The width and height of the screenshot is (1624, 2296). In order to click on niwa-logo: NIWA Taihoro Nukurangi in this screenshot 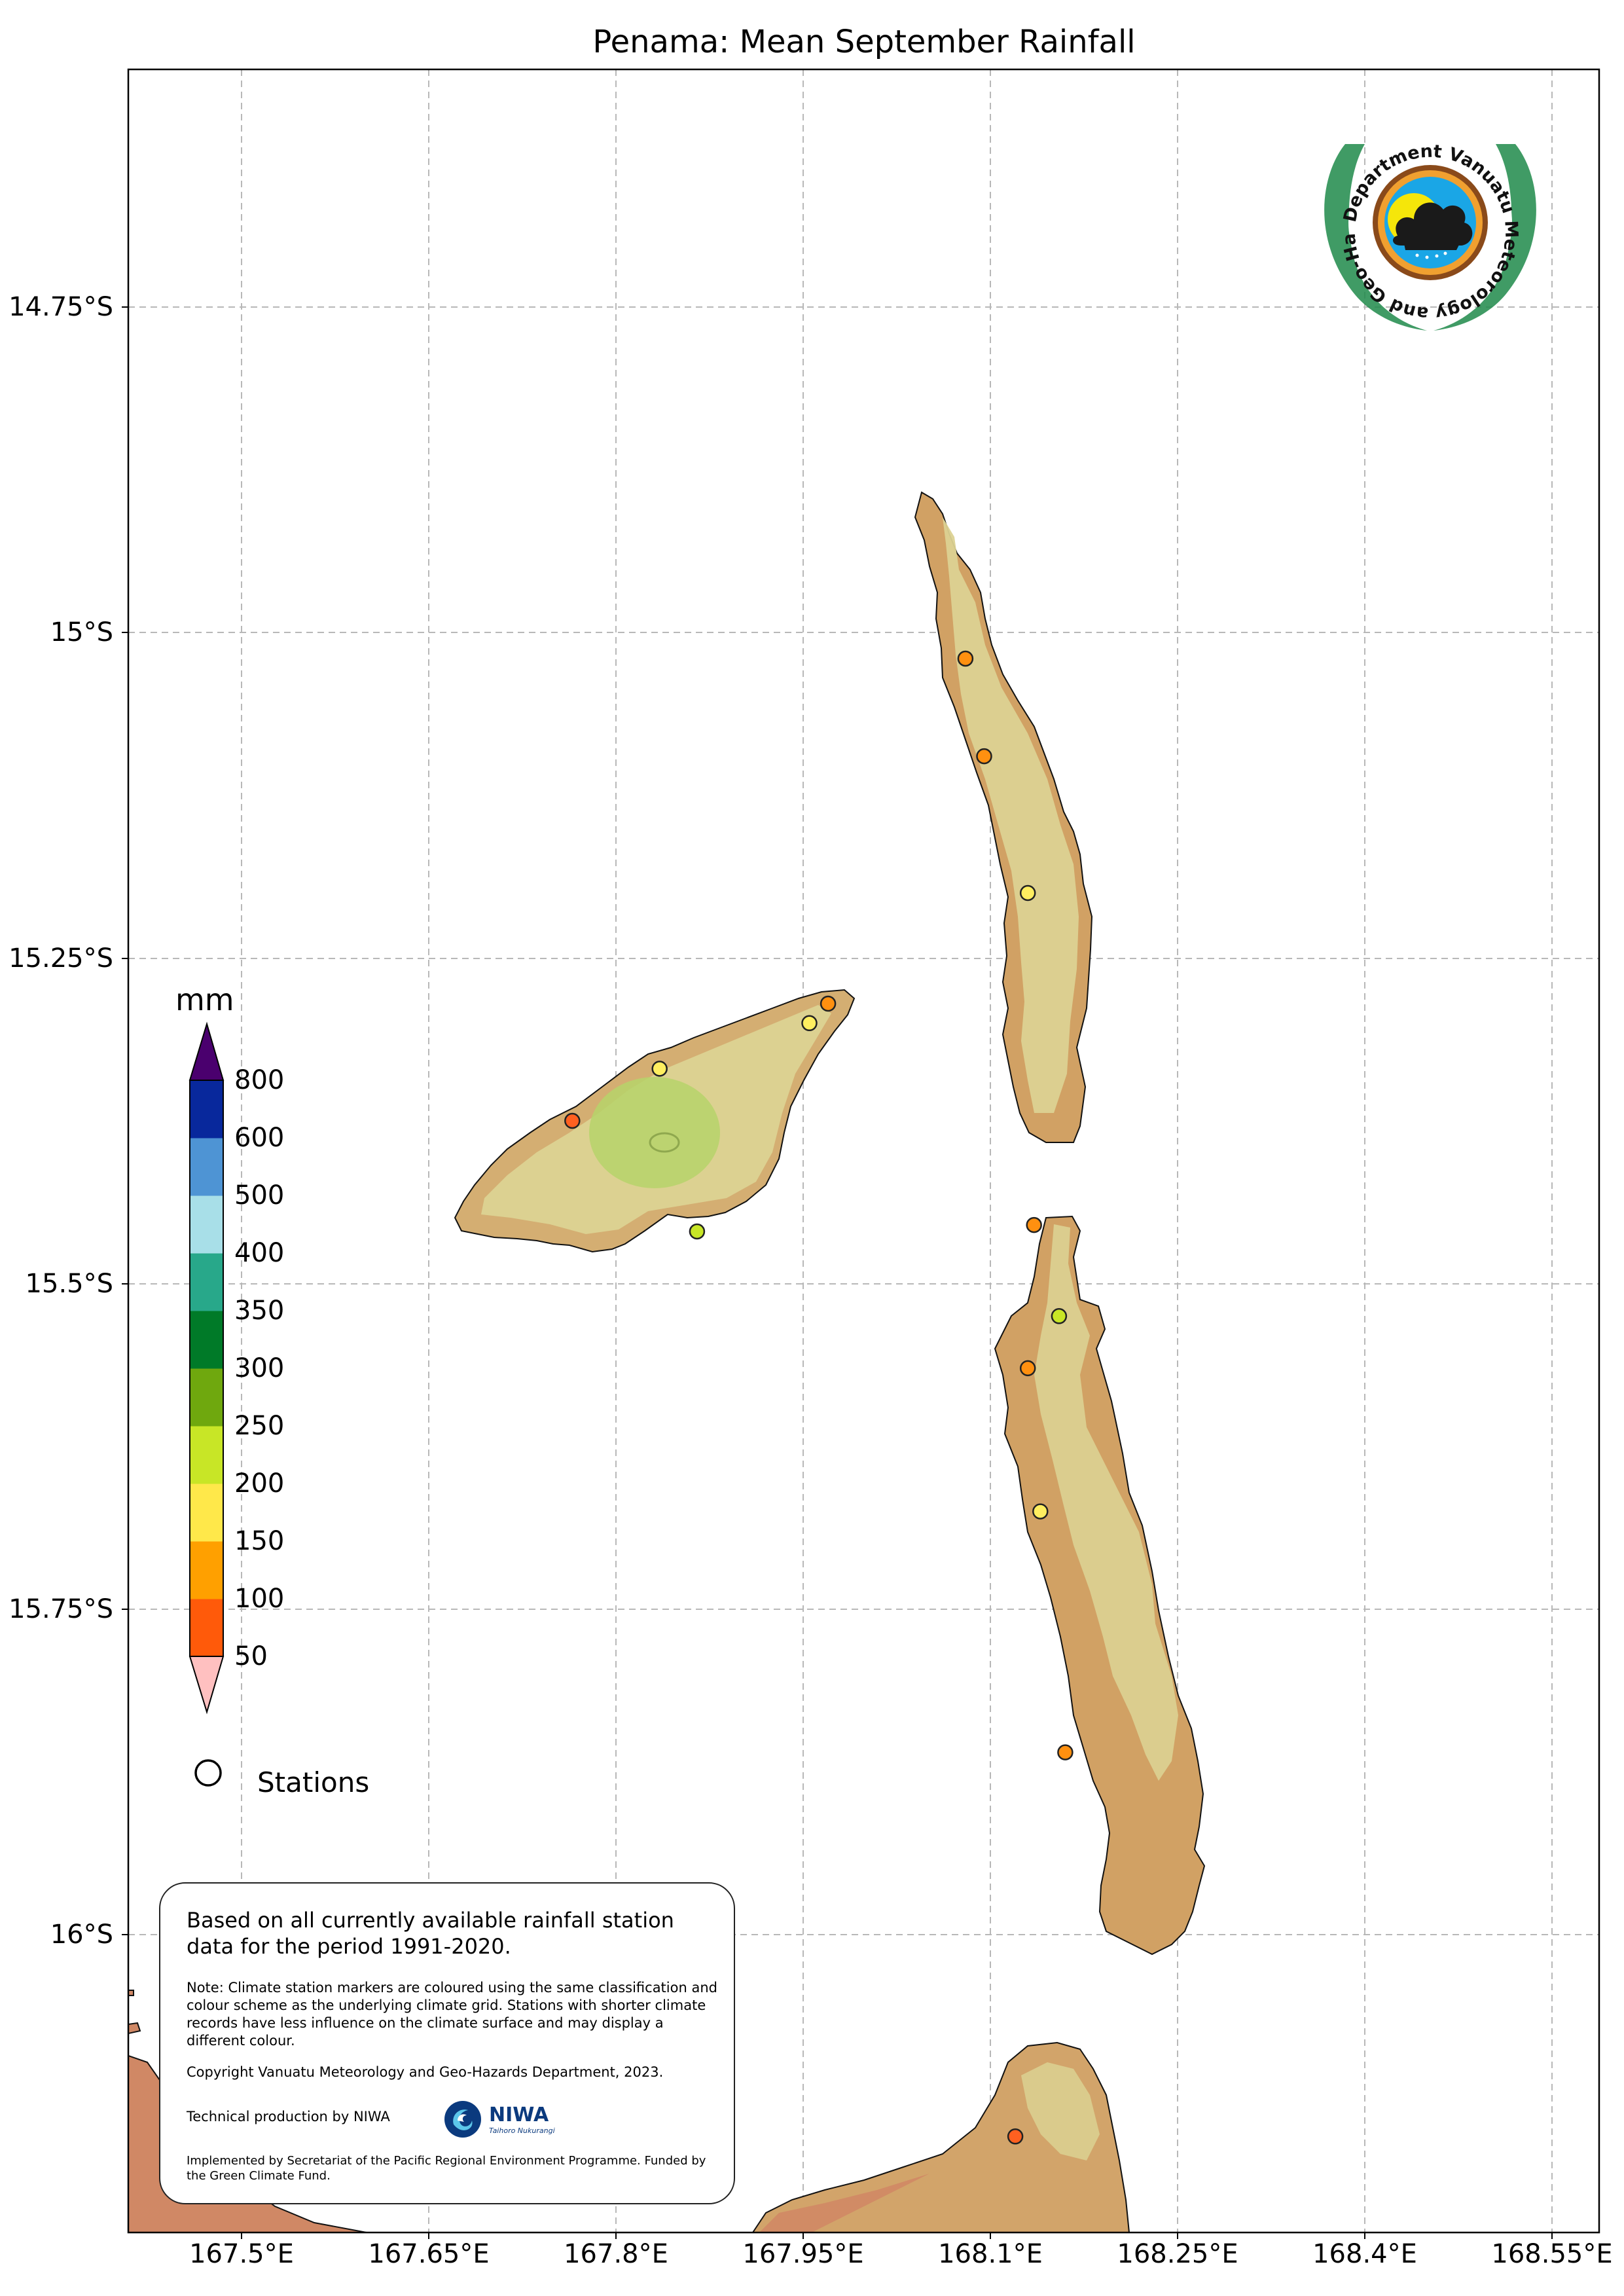, I will do `click(498, 2119)`.